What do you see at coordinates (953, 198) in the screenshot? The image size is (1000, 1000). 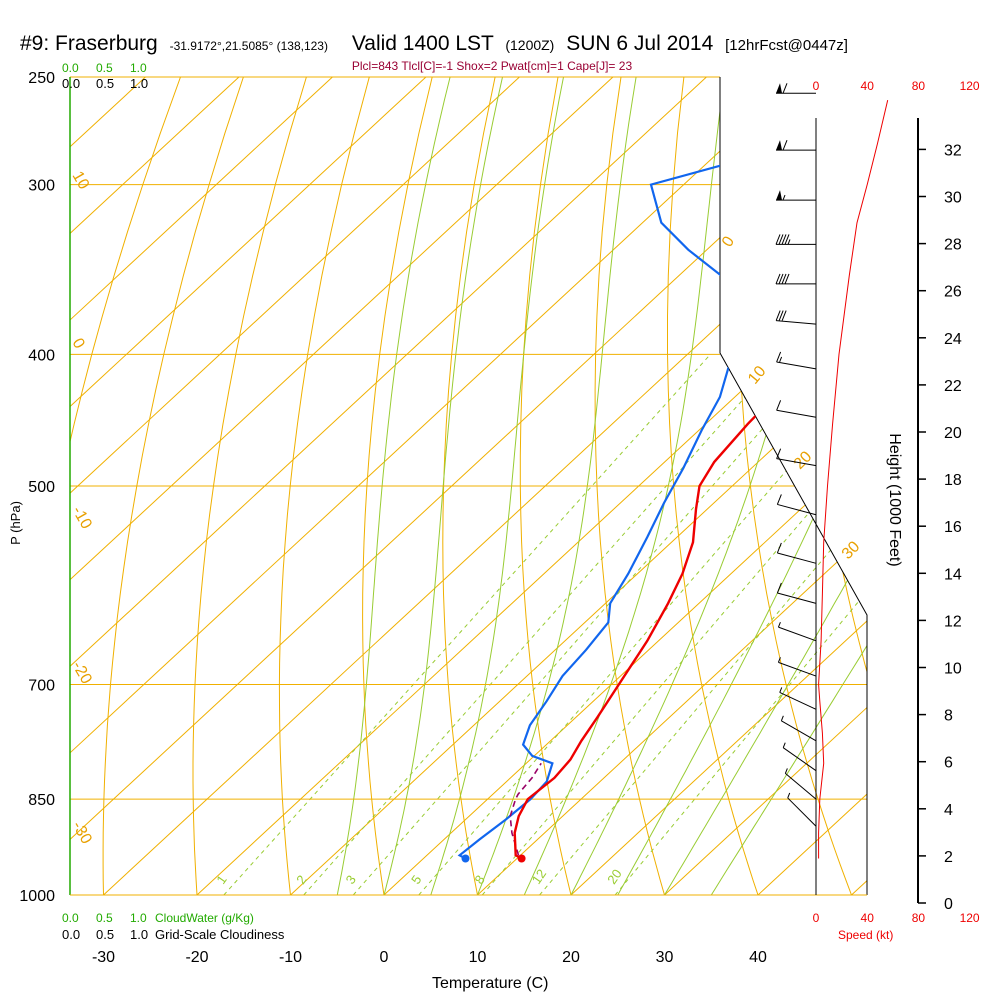 I see `height-tick-label: 30` at bounding box center [953, 198].